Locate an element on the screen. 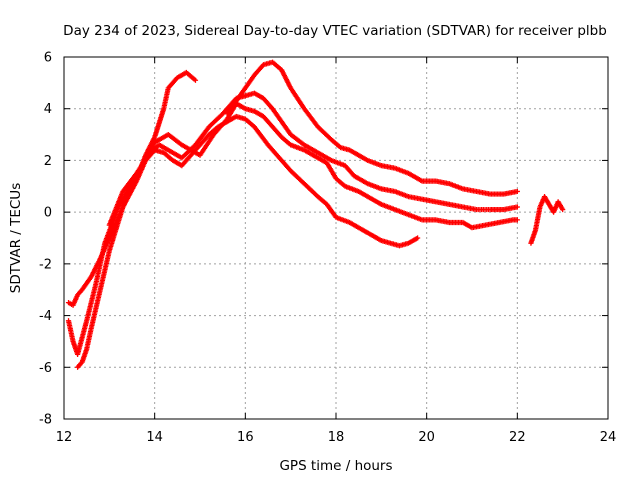 This screenshot has height=480, width=640. x-tick-label: 16 is located at coordinates (245, 437).